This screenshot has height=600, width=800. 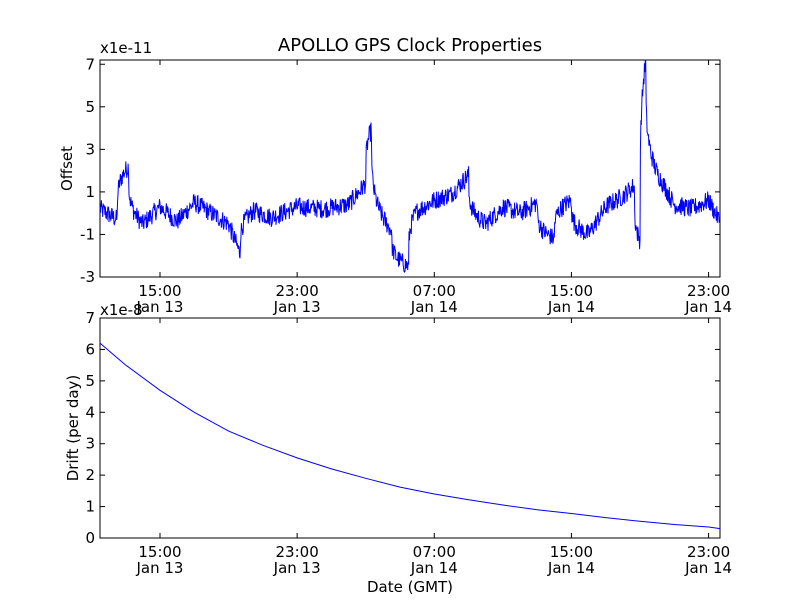 What do you see at coordinates (67, 168) in the screenshot?
I see `offset-y-axis-label: Offset` at bounding box center [67, 168].